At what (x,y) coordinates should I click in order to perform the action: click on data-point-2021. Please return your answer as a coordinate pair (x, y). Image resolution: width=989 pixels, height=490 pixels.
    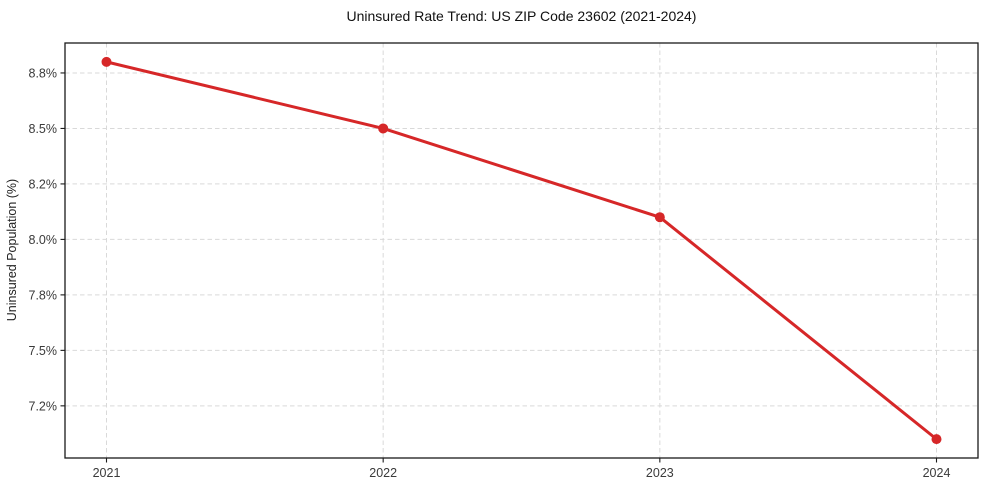
    Looking at the image, I should click on (106, 61).